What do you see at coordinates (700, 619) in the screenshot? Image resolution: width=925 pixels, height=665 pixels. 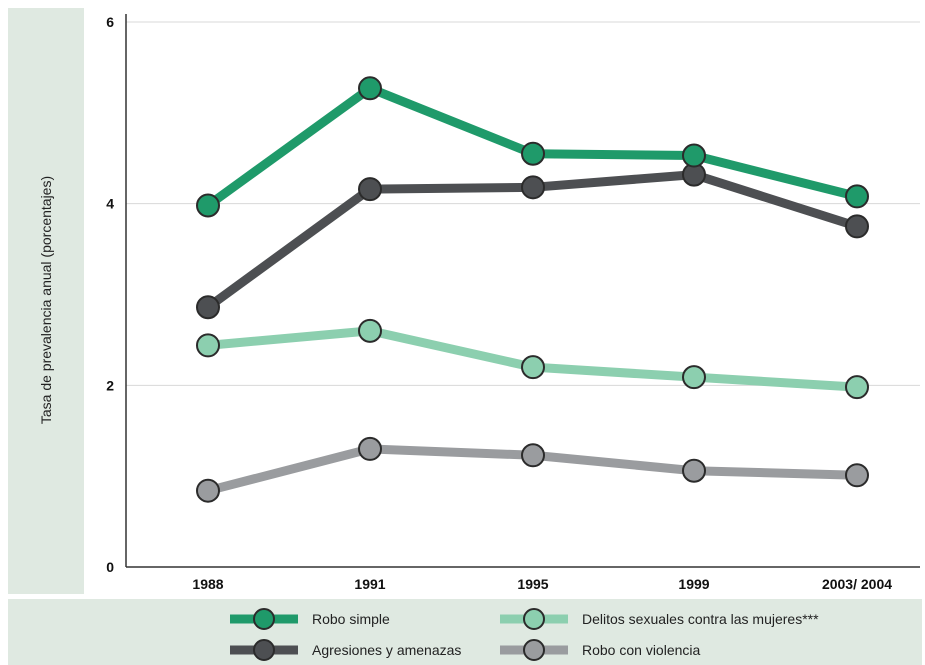 I see `legend-label: Delitos sexuales contra las mujeres***` at bounding box center [700, 619].